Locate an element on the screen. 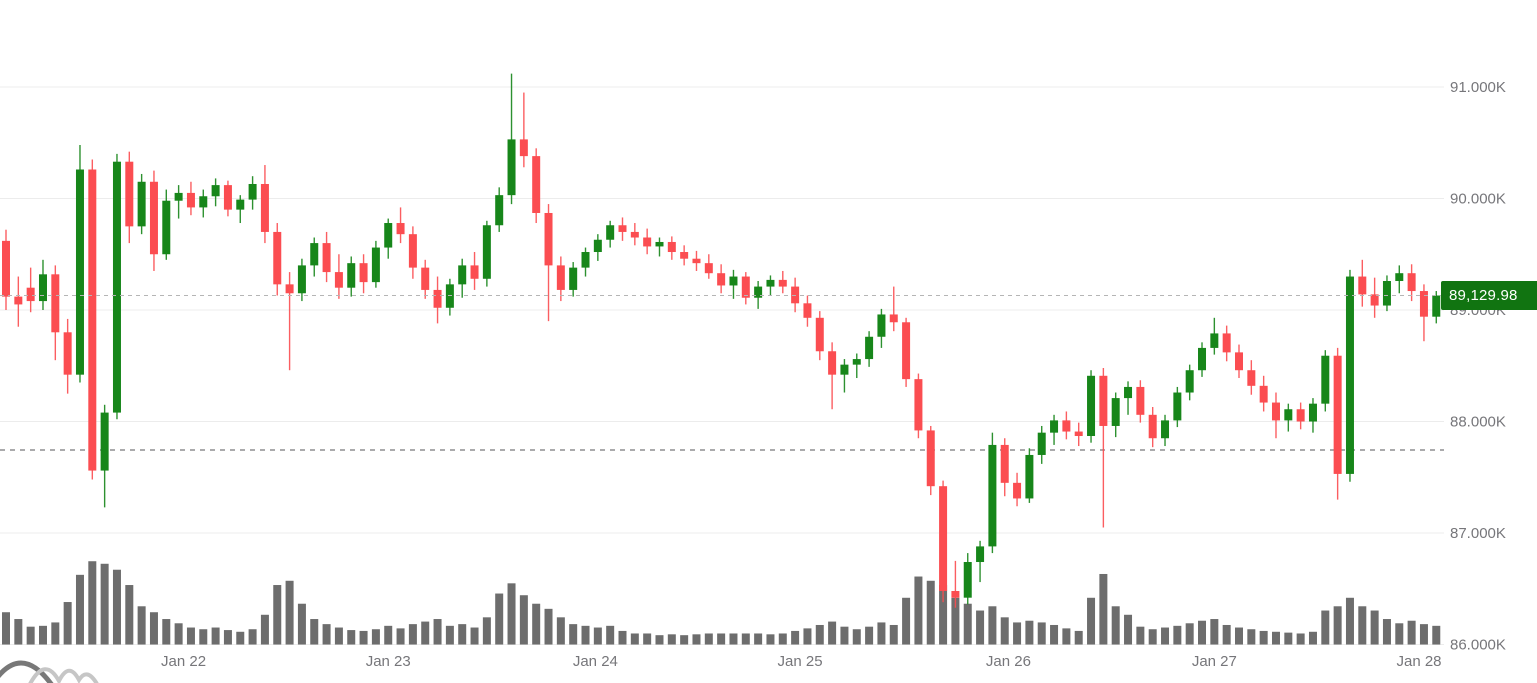  x-axis-label: Jan 26 is located at coordinates (1008, 661).